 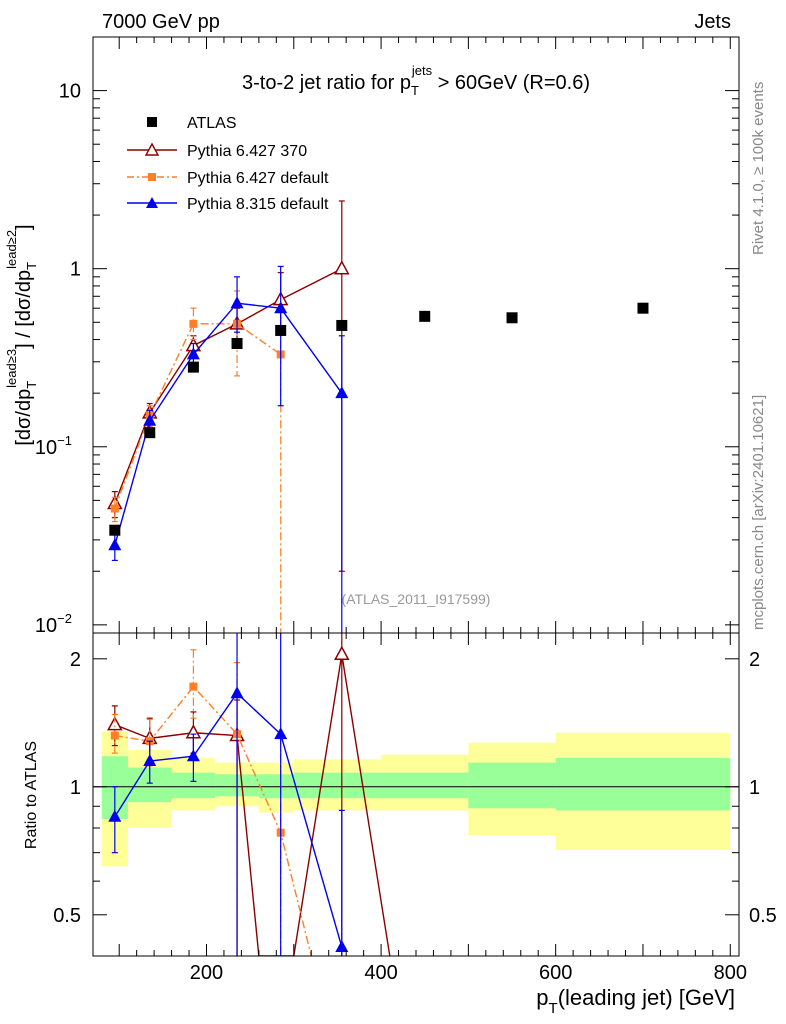 What do you see at coordinates (11, 368) in the screenshot?
I see `ylabel-a-sup: lead≥3` at bounding box center [11, 368].